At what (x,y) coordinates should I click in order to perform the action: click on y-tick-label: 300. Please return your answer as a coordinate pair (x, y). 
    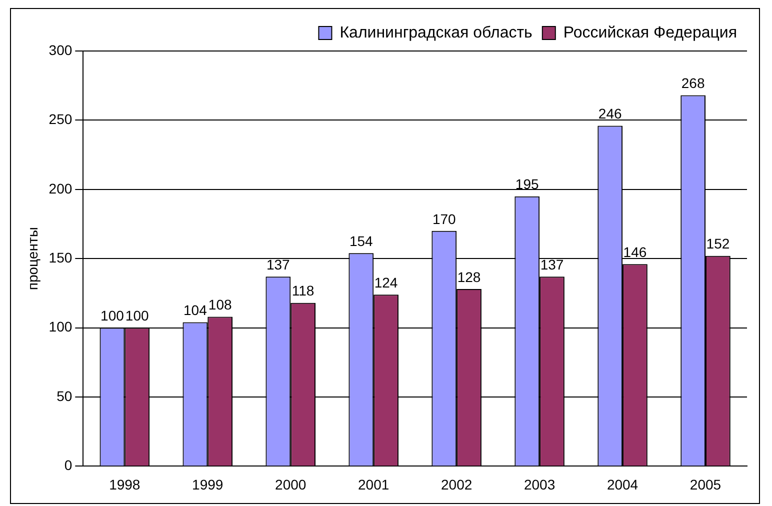
    Looking at the image, I should click on (60, 50).